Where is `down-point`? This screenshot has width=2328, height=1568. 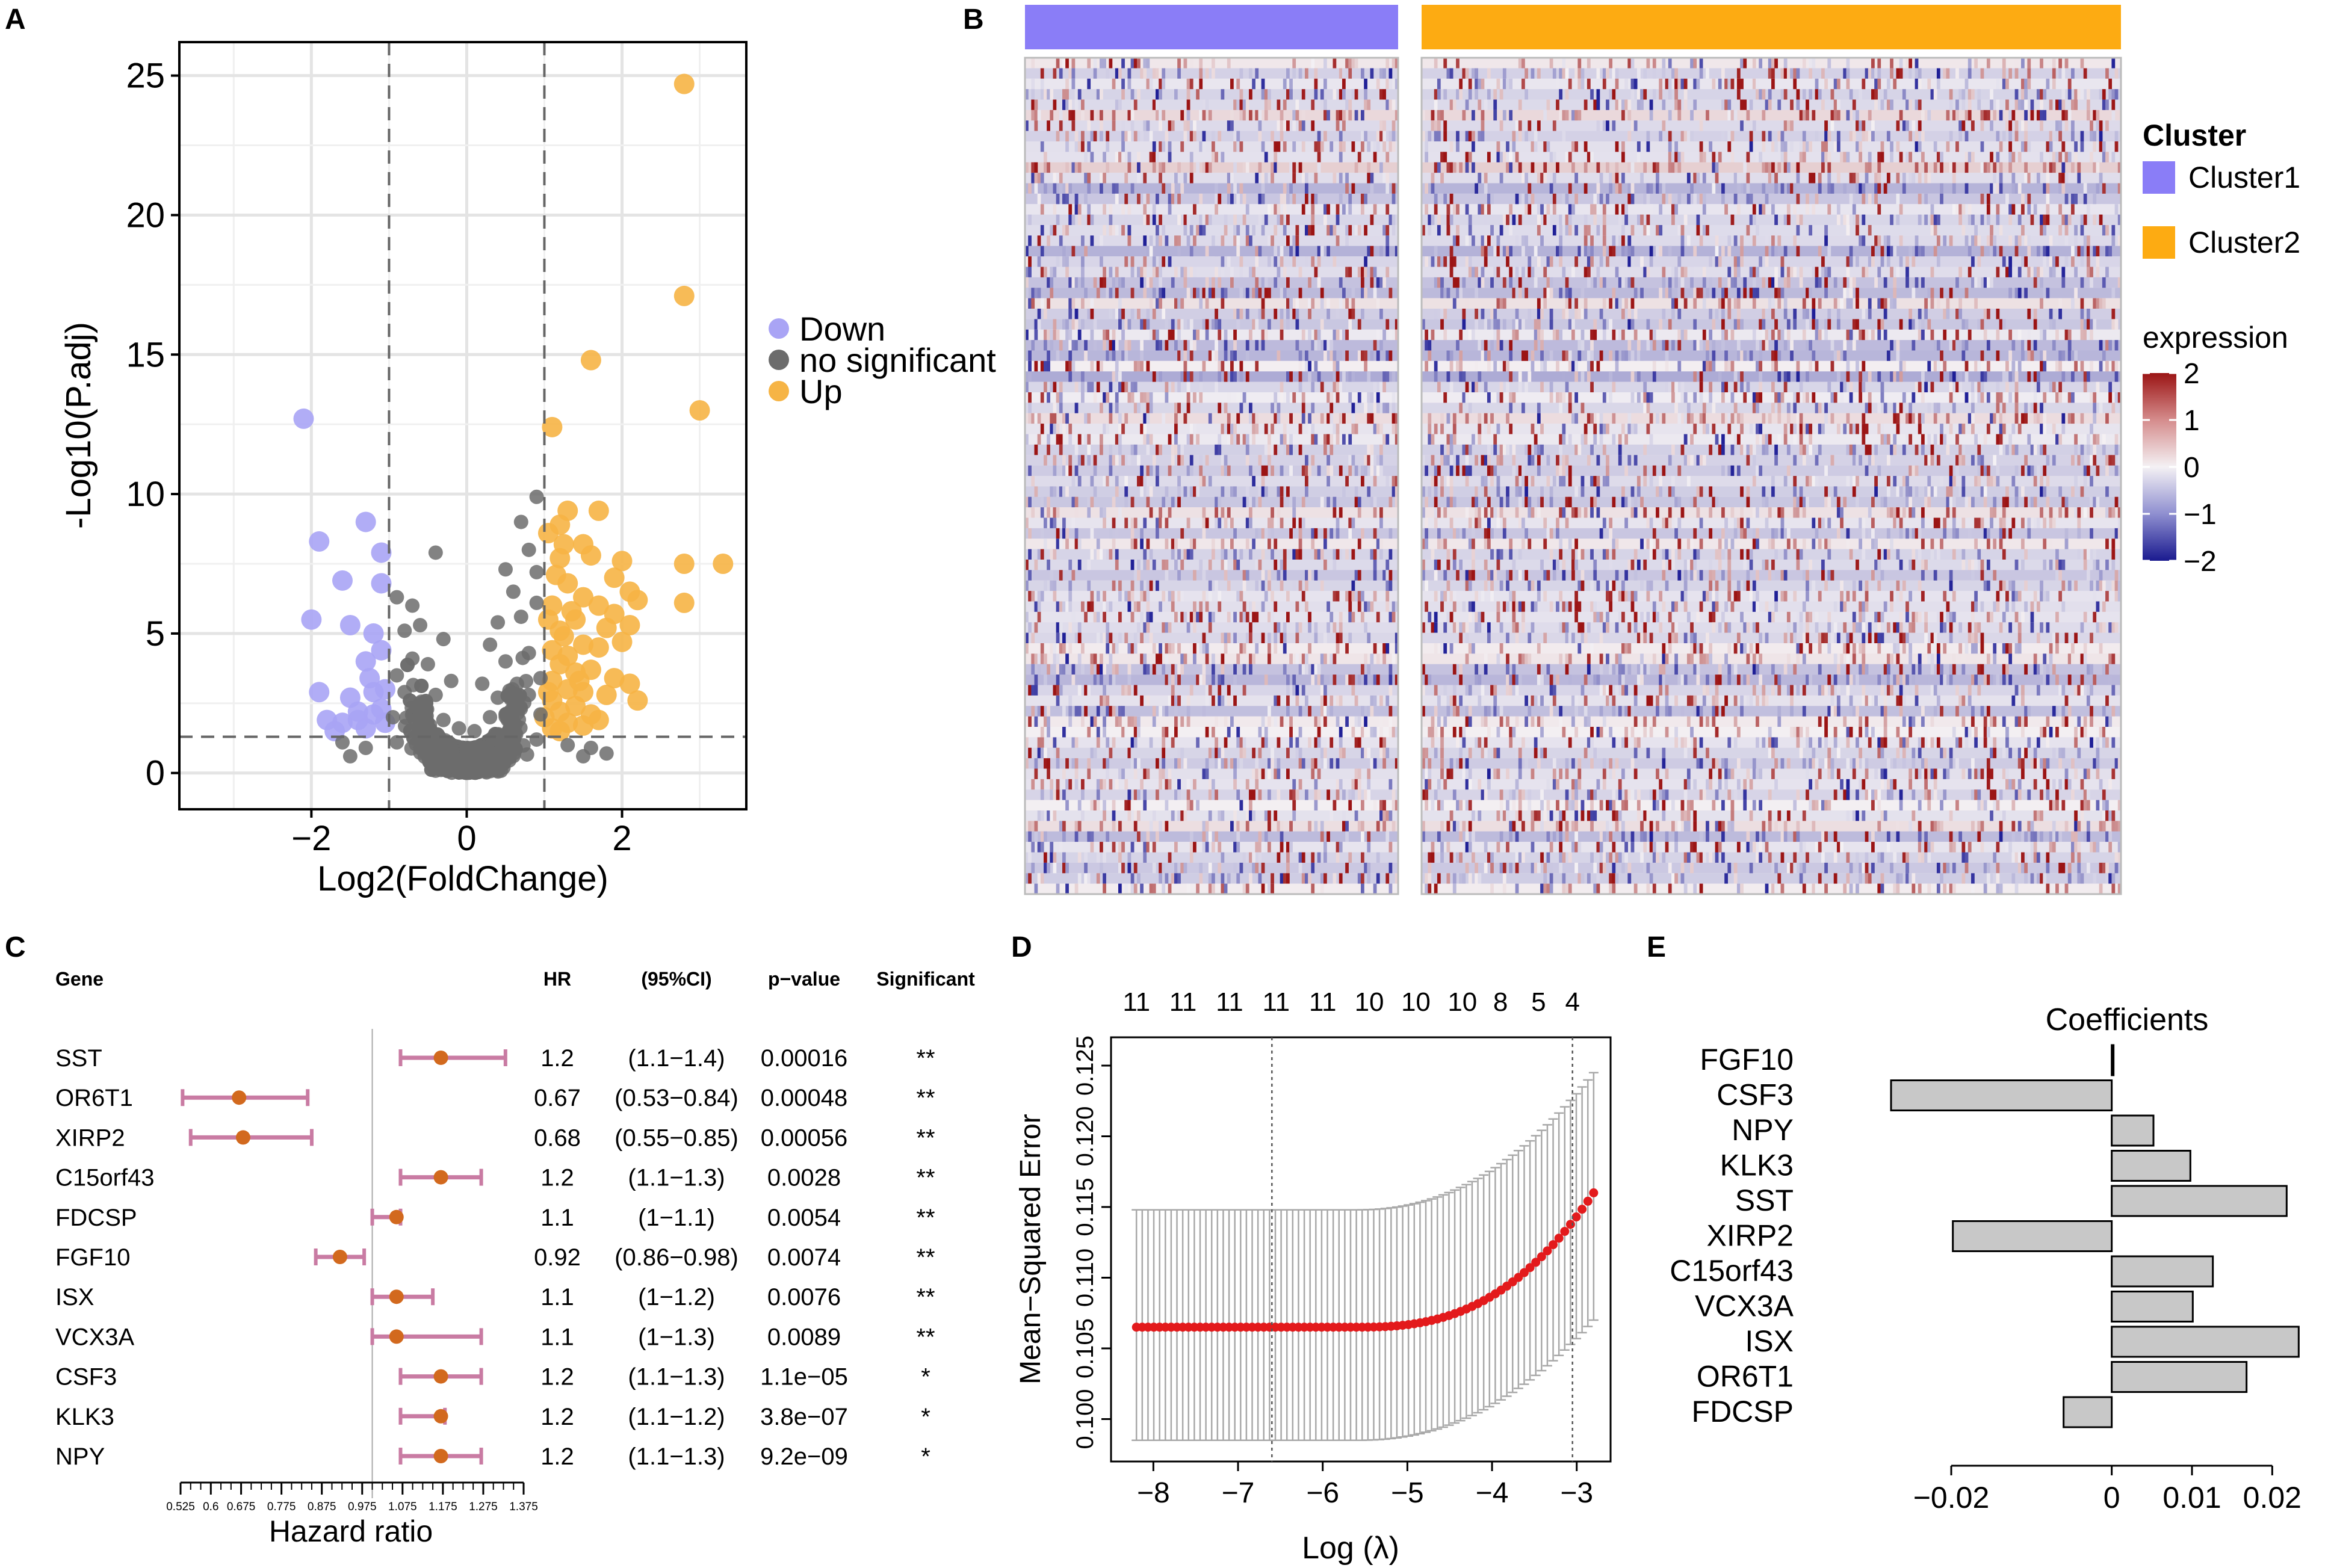 down-point is located at coordinates (384, 689).